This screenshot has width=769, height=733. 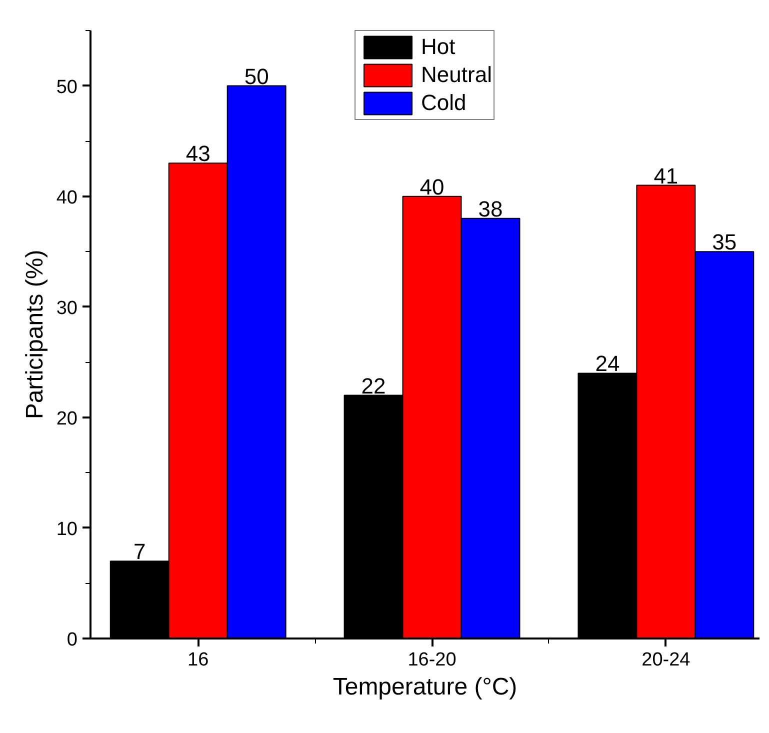 I want to click on x-tick-label: 20-24, so click(x=666, y=660).